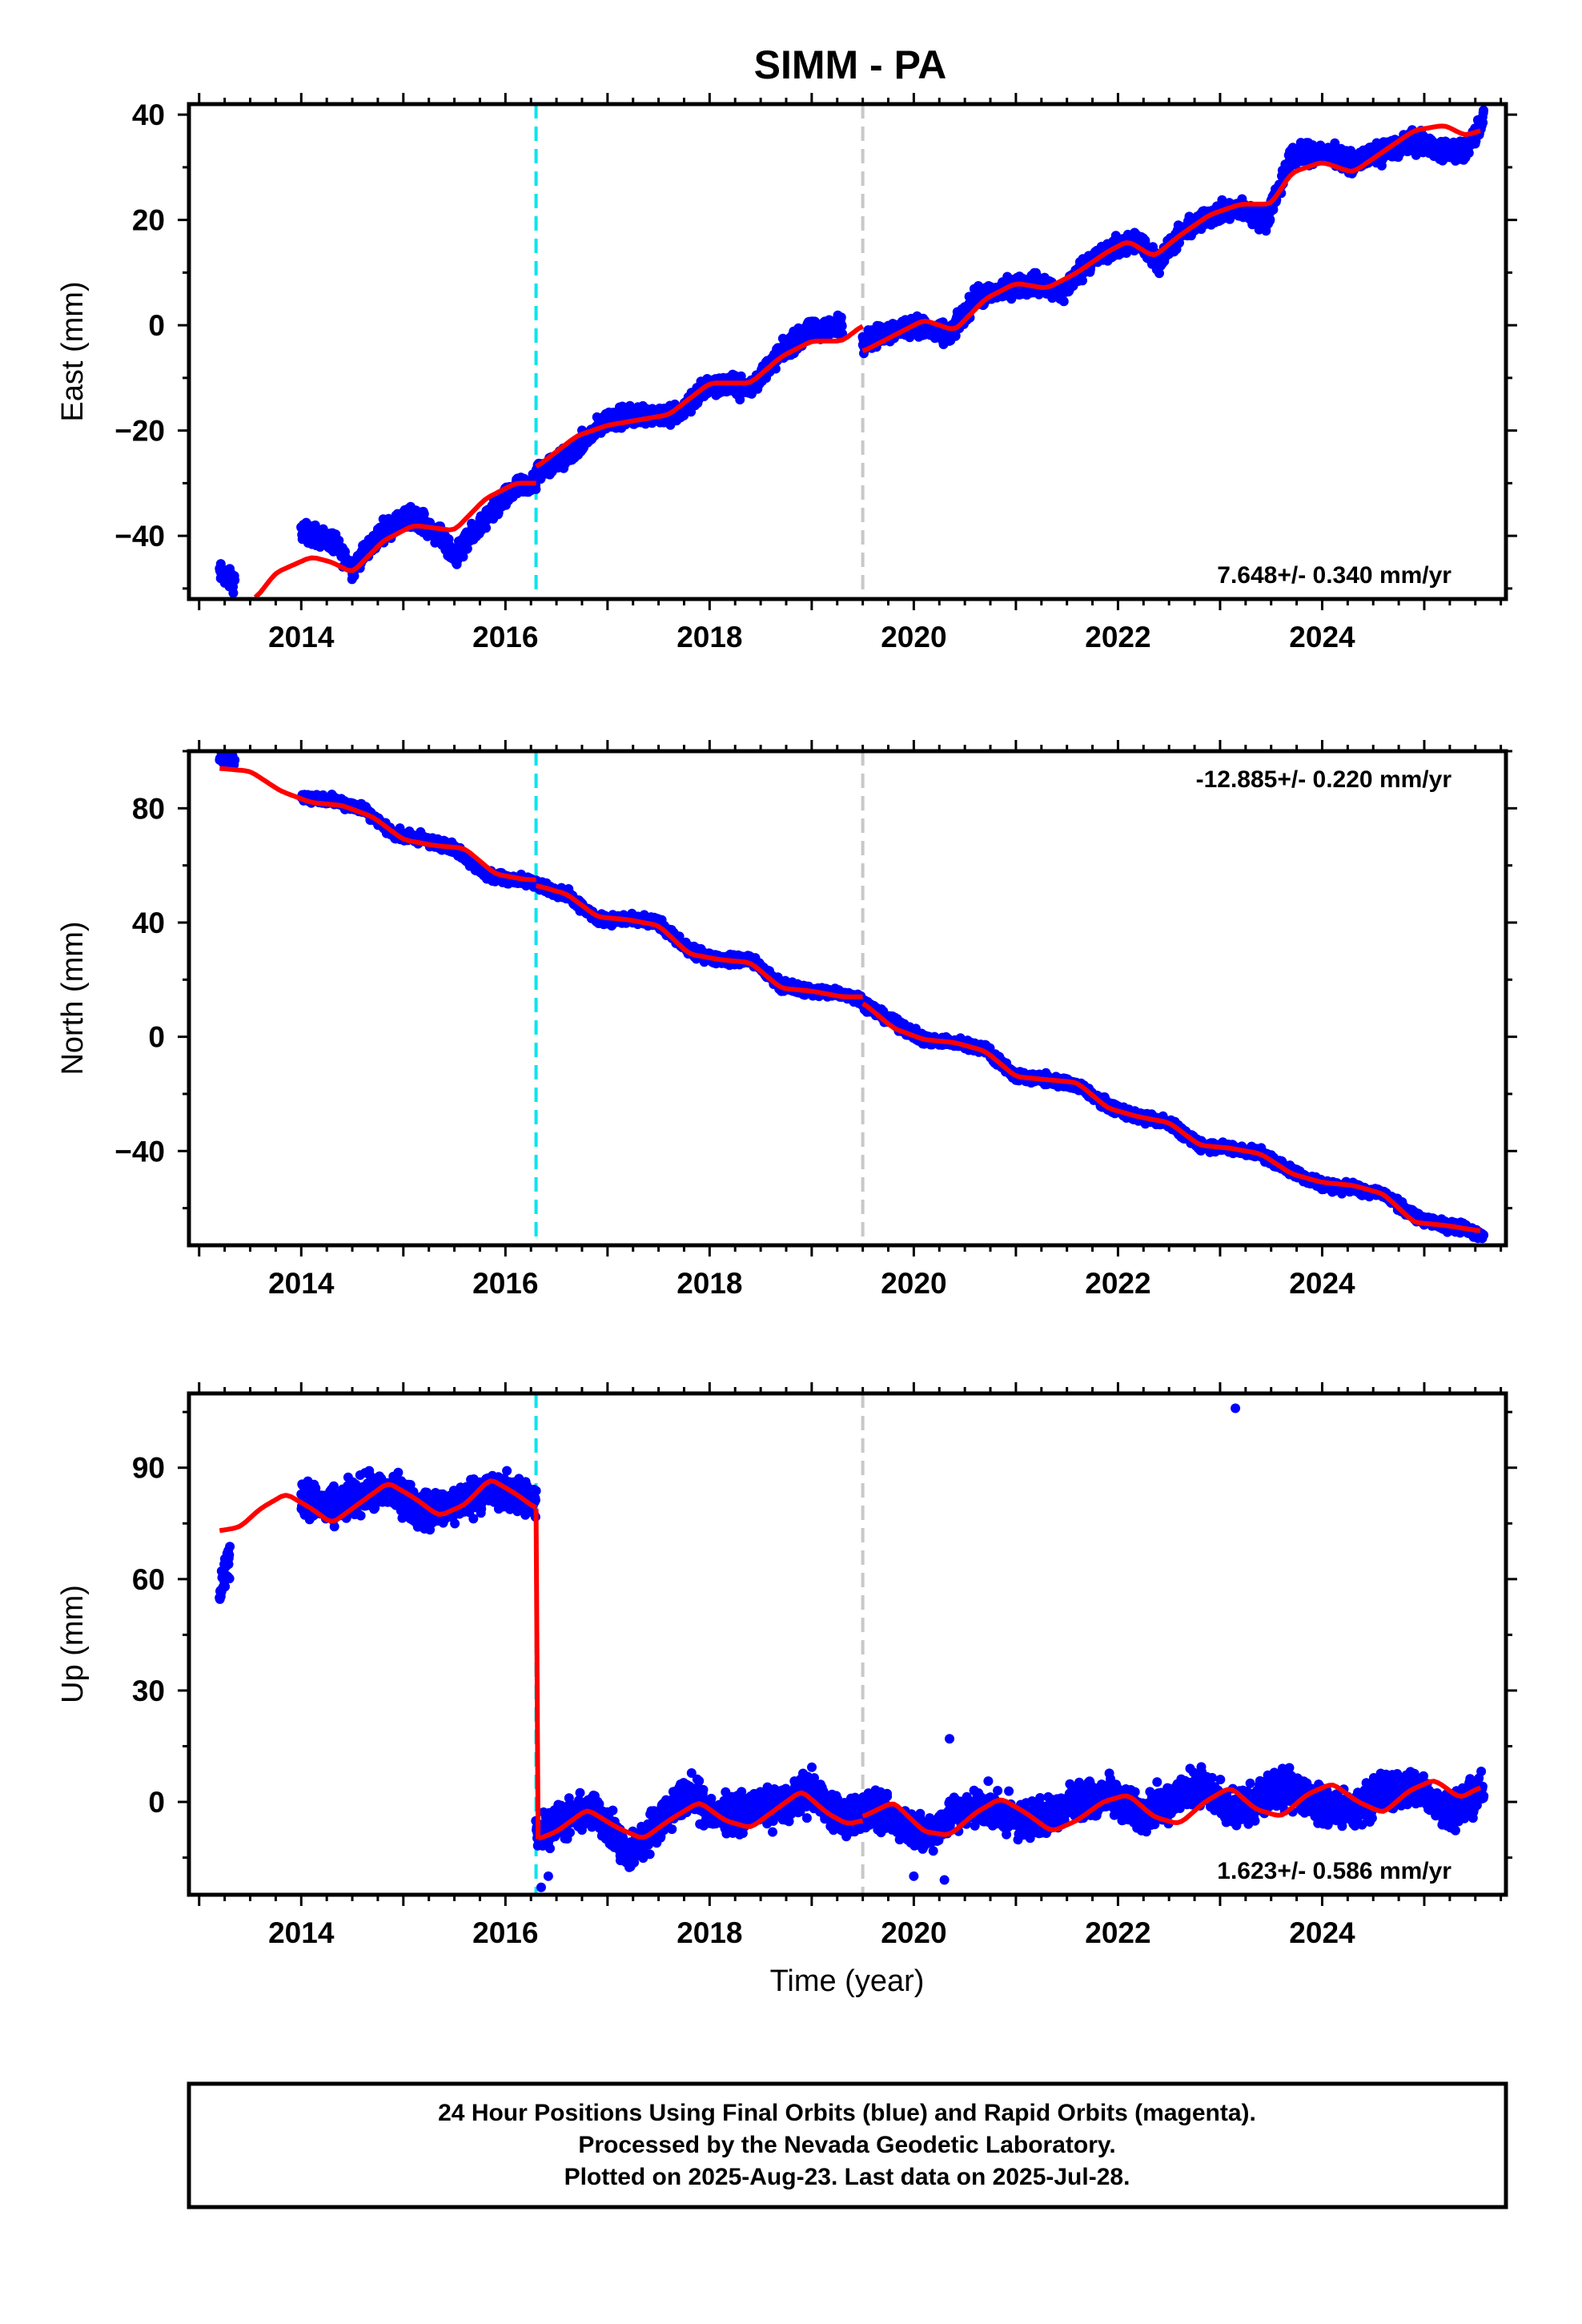 The image size is (1582, 2324). Describe the element at coordinates (148, 115) in the screenshot. I see `east-y-tick-label: 40` at that location.